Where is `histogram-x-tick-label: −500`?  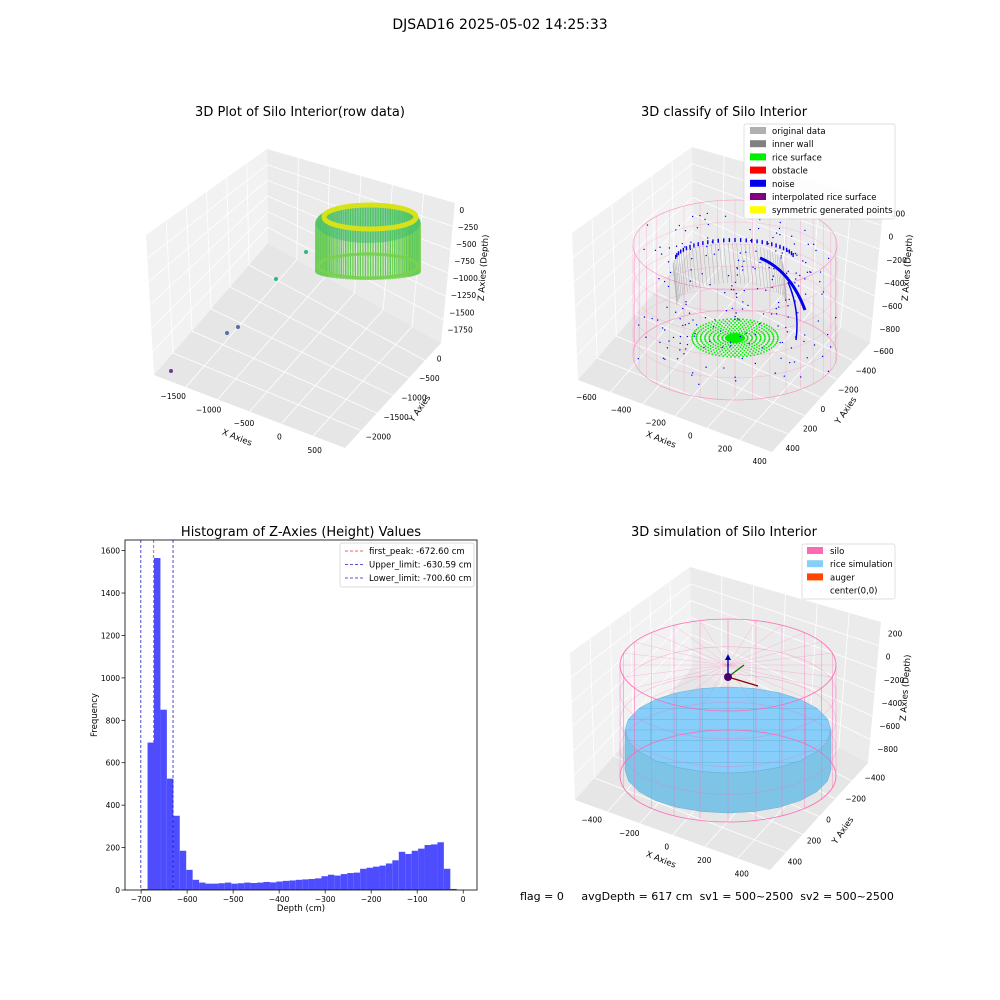
histogram-x-tick-label: −500 is located at coordinates (233, 899).